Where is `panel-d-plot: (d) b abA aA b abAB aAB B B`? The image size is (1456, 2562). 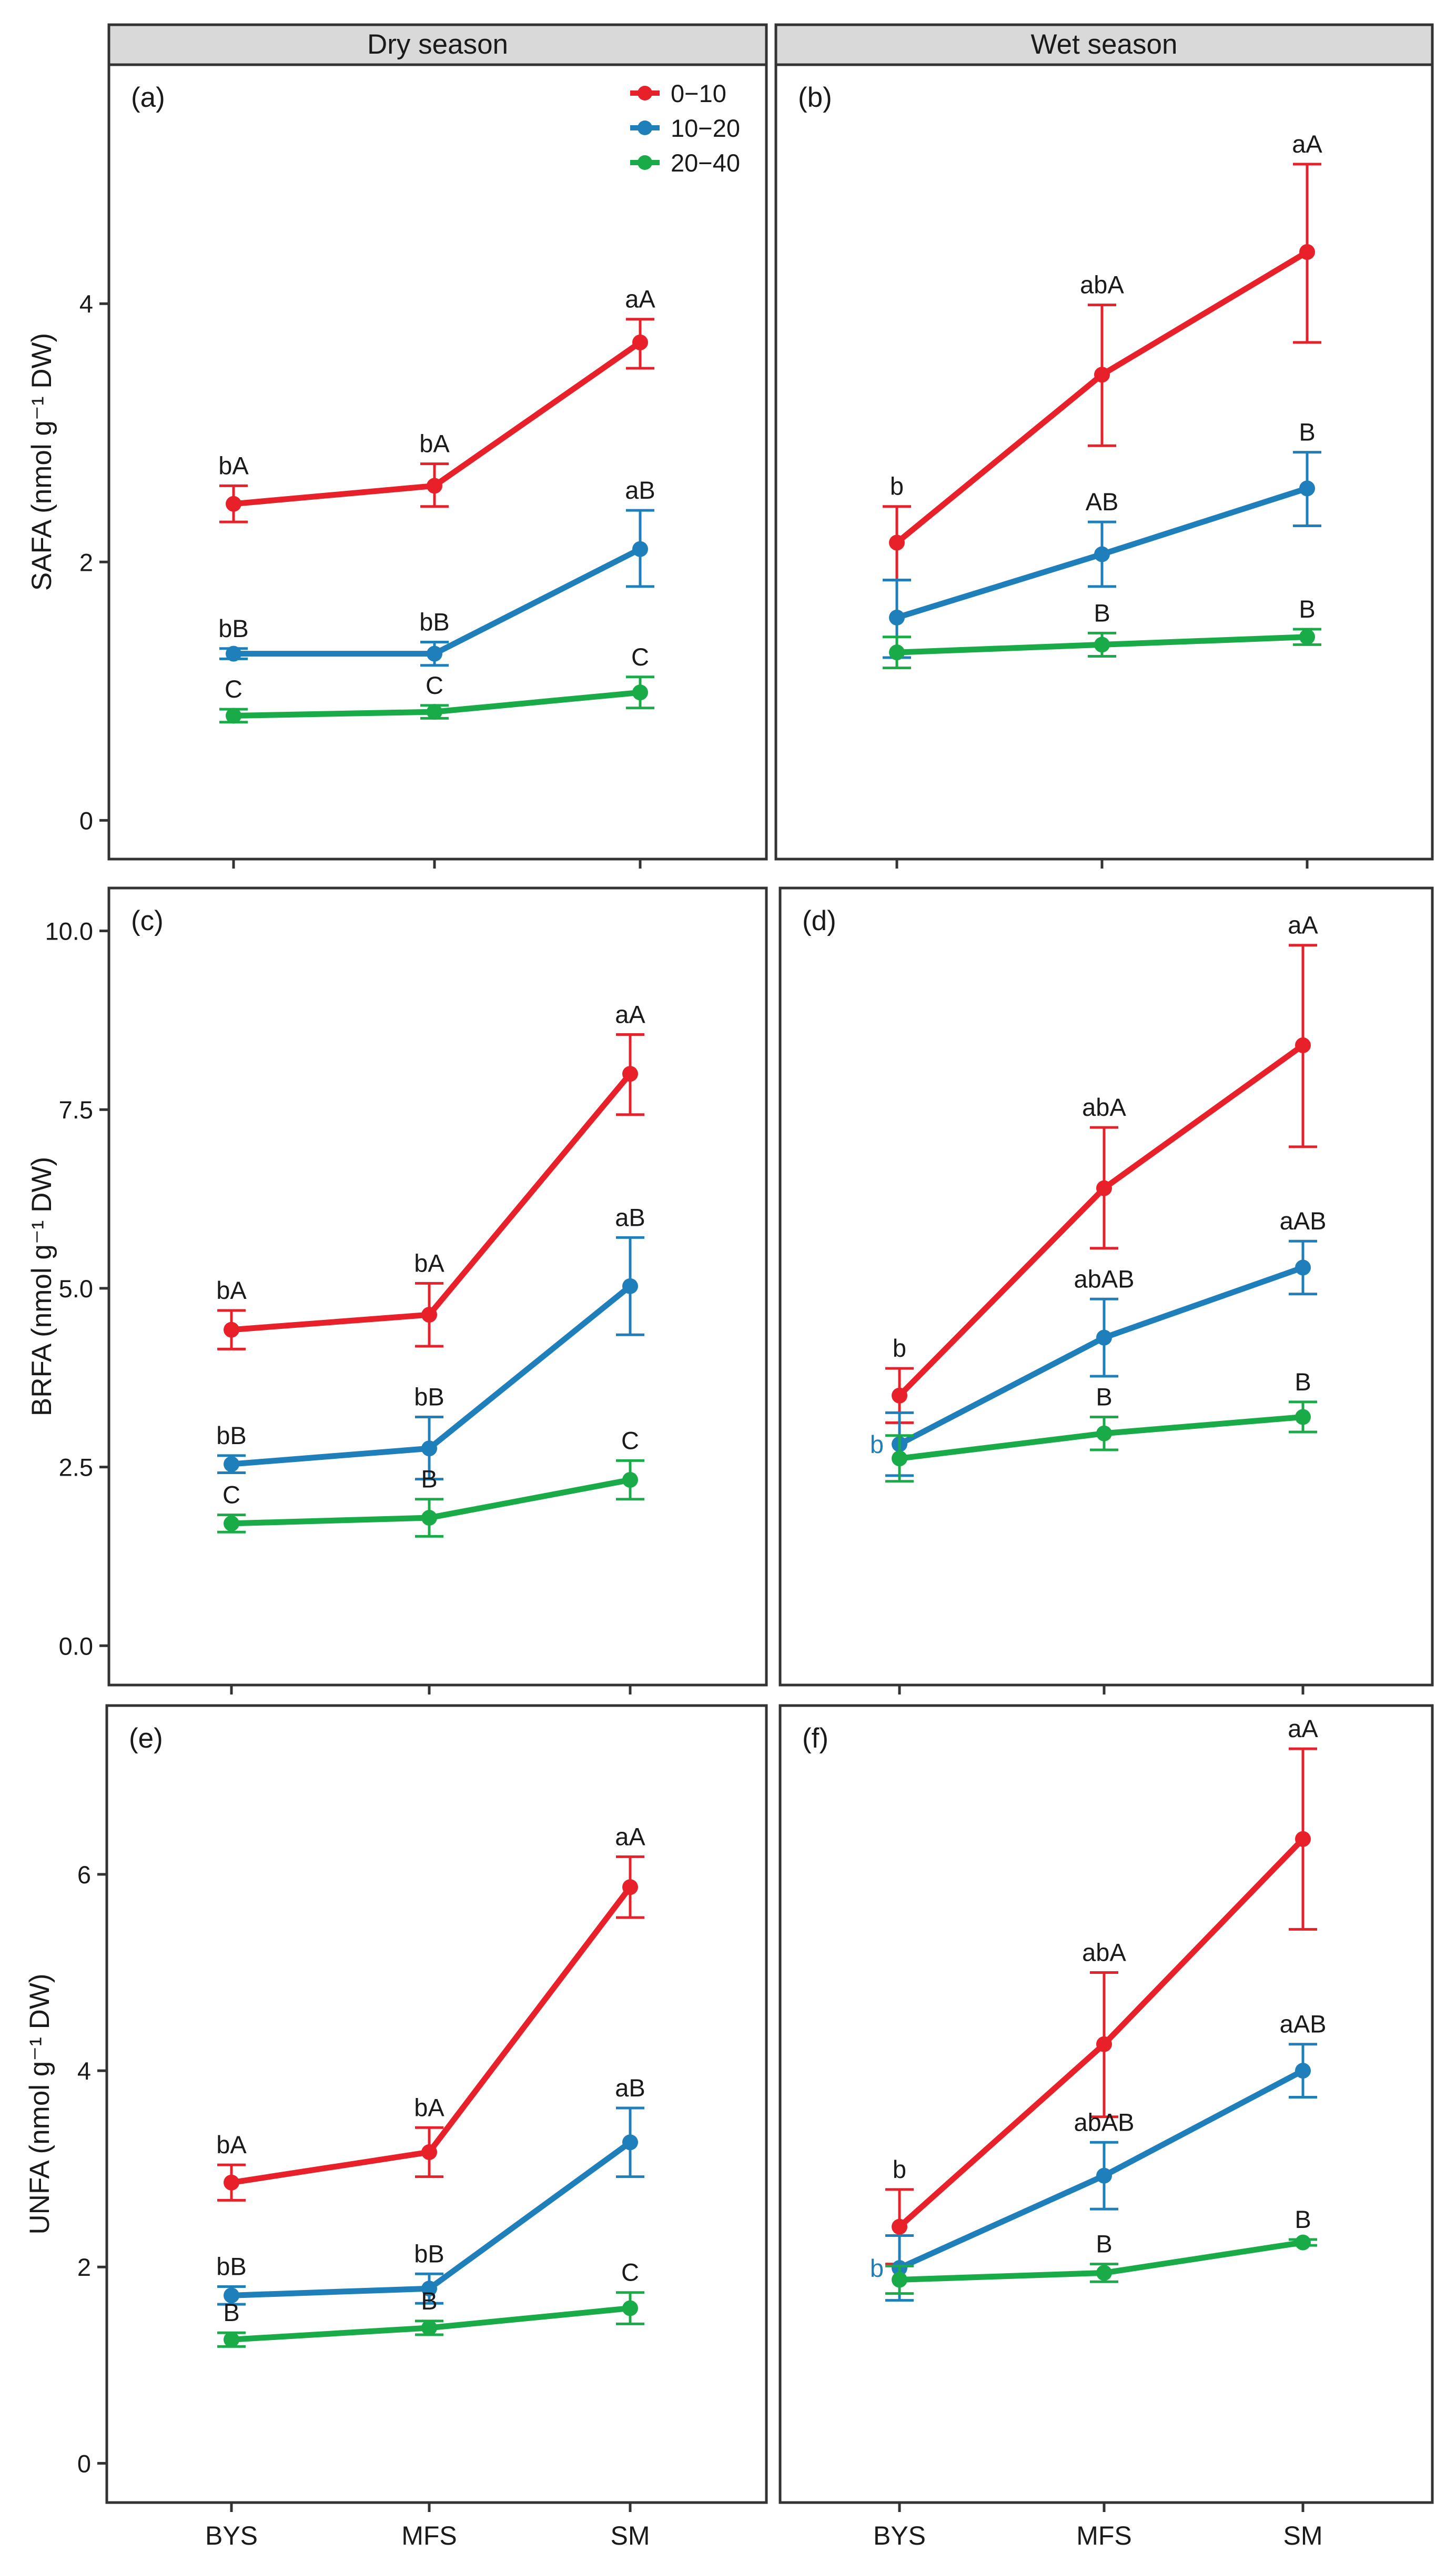
panel-d-plot: (d) b abA aA b abAB aAB B B is located at coordinates (1064, 1299).